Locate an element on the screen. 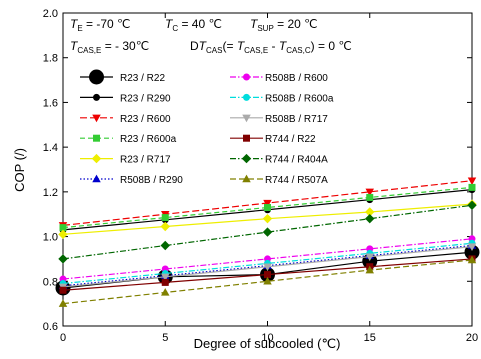 This screenshot has height=359, width=481. legend-label: R508B / R600a is located at coordinates (299, 98).